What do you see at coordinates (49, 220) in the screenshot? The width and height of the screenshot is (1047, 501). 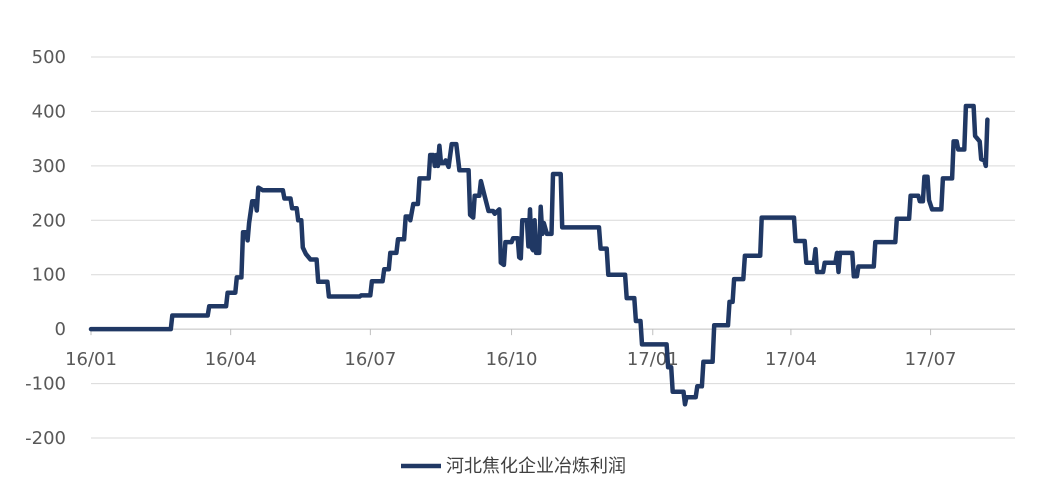 I see `y-tick-label: 200` at bounding box center [49, 220].